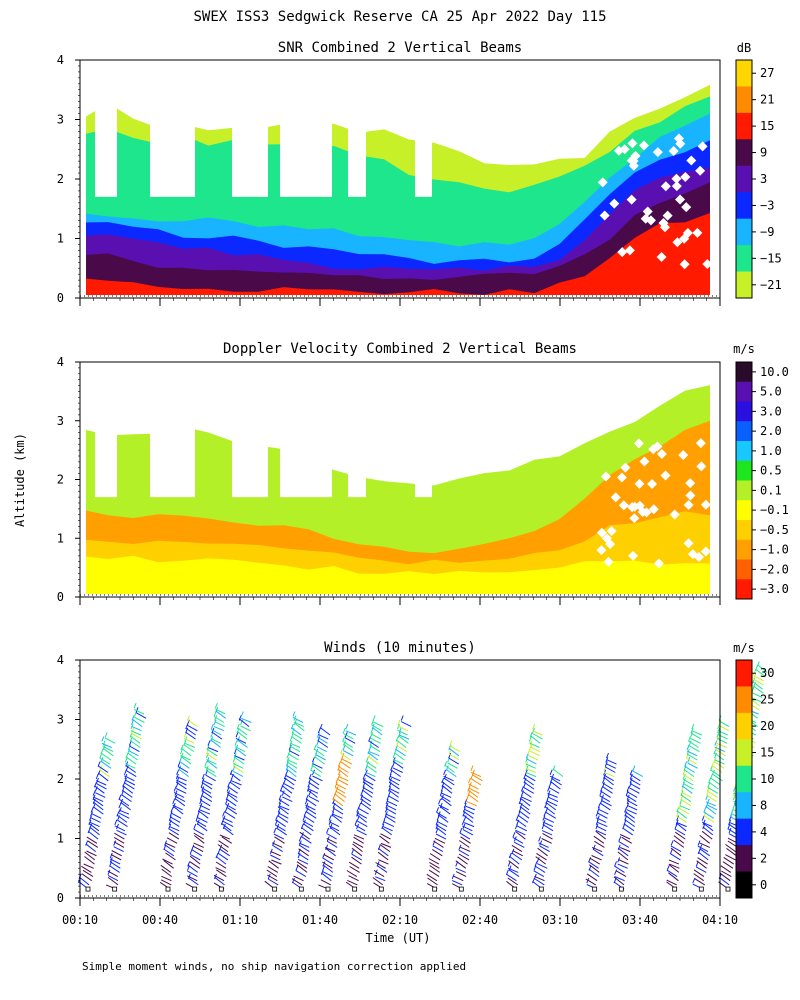 The image size is (800, 1000). Describe the element at coordinates (60, 298) in the screenshot. I see `y-tick-label: 0` at that location.